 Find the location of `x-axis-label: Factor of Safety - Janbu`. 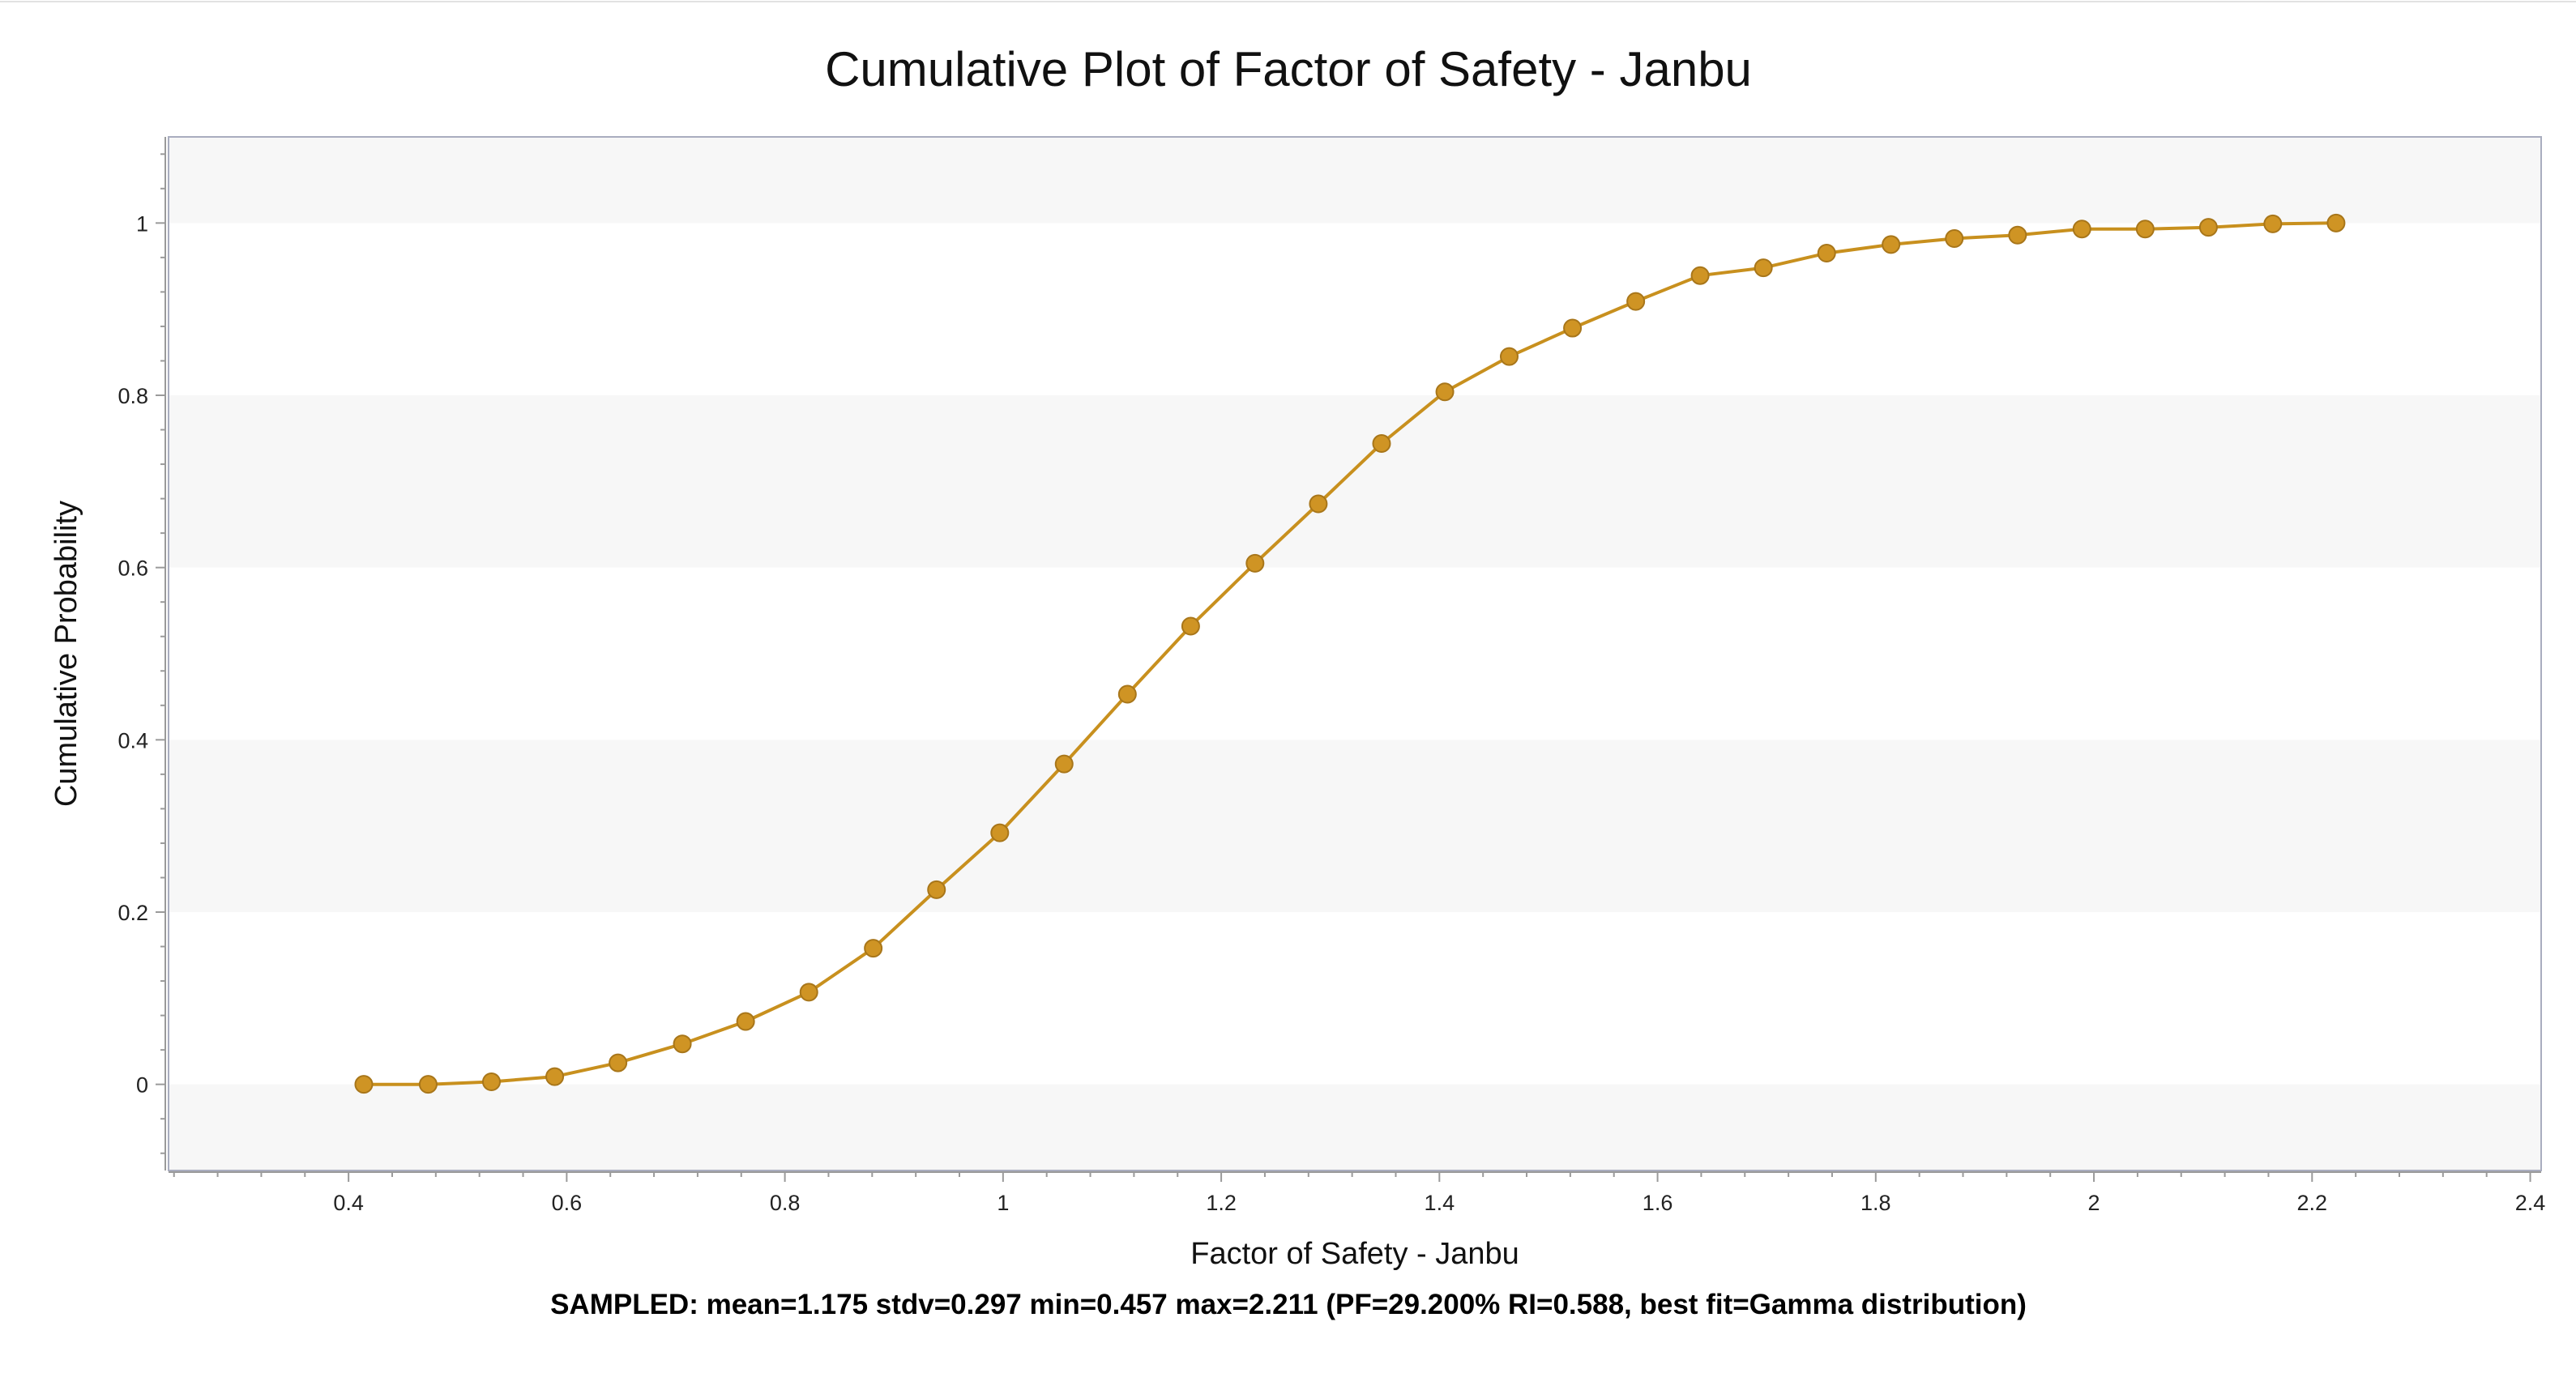

x-axis-label: Factor of Safety - Janbu is located at coordinates (1354, 1254).